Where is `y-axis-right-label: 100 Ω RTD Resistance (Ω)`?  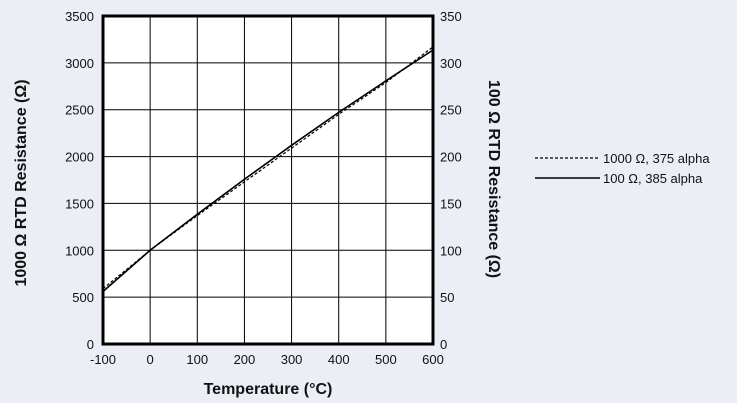 y-axis-right-label: 100 Ω RTD Resistance (Ω) is located at coordinates (493, 179).